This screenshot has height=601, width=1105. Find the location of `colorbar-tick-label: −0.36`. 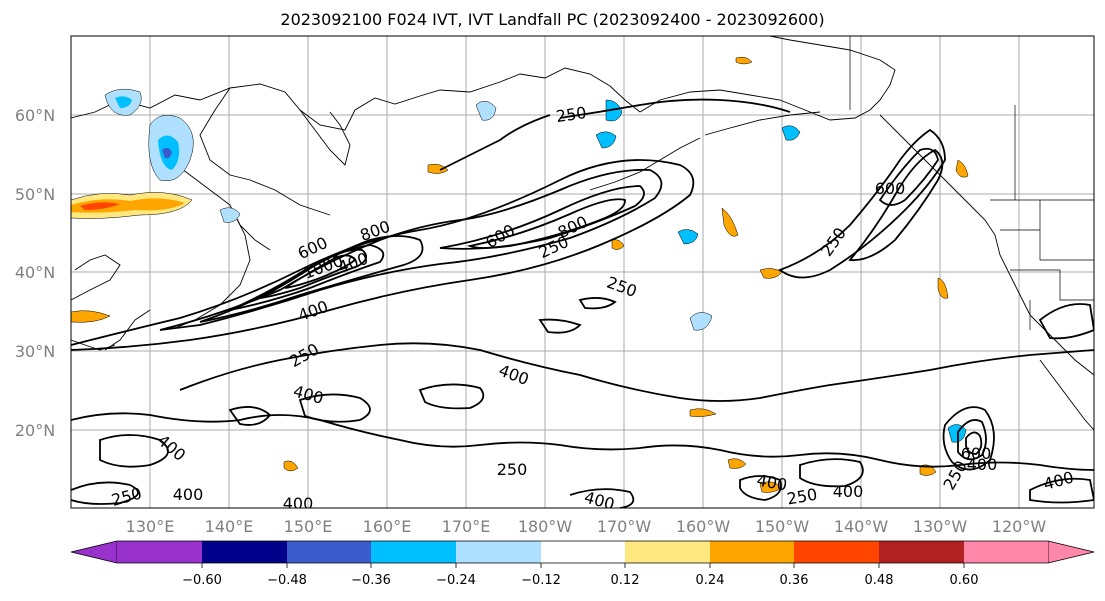

colorbar-tick-label: −0.36 is located at coordinates (371, 580).